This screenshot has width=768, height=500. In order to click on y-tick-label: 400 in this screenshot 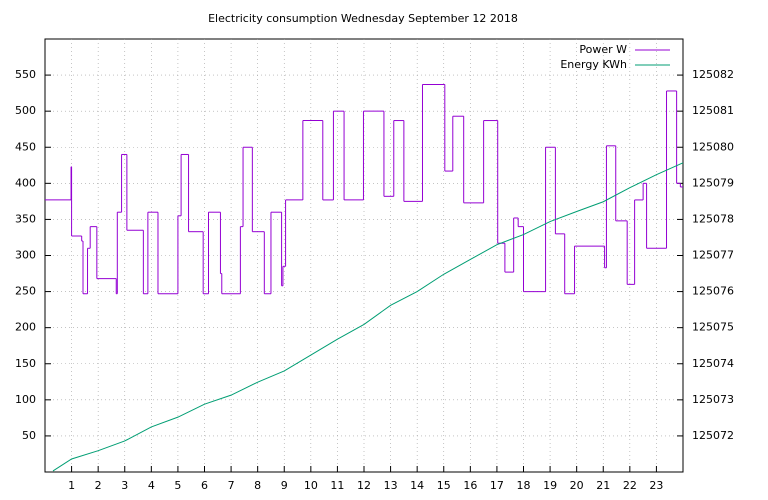, I will do `click(25, 182)`.